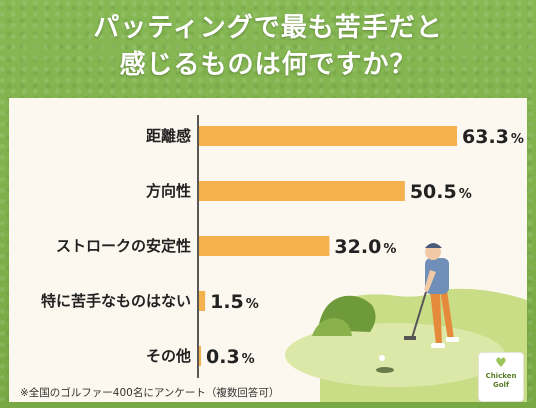 Image resolution: width=536 pixels, height=408 pixels. Describe the element at coordinates (168, 191) in the screenshot. I see `category-label: 方向性` at that location.